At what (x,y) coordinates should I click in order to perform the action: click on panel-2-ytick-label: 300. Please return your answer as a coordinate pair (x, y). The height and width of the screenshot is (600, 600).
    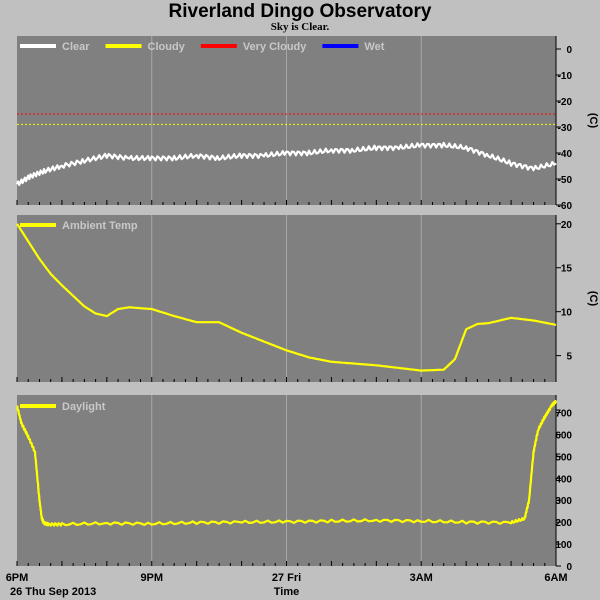
    Looking at the image, I should click on (563, 501).